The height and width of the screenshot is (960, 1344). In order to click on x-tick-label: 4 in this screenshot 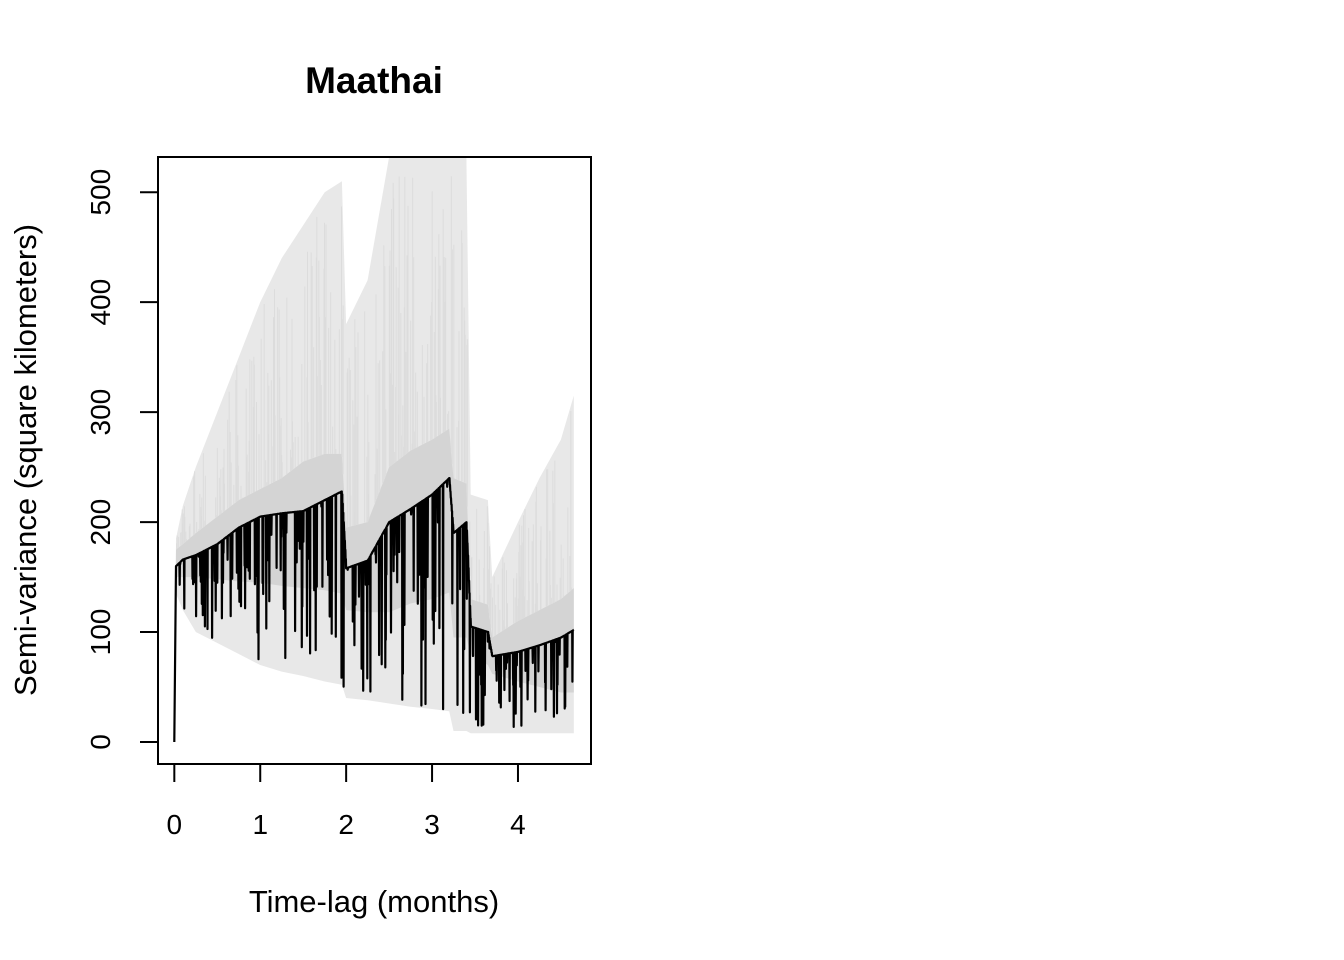, I will do `click(518, 824)`.